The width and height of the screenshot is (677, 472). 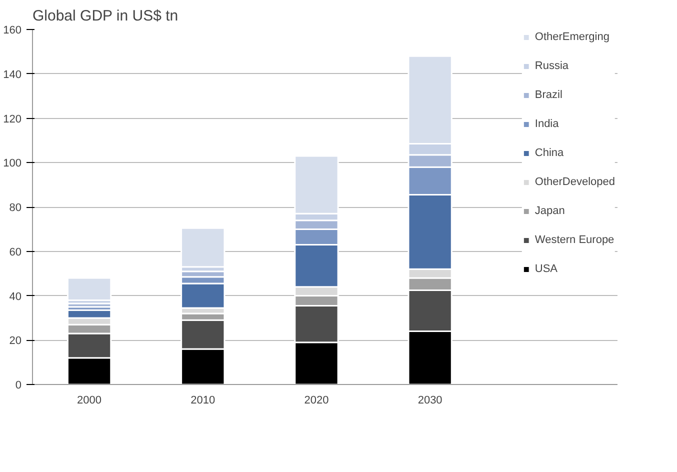 What do you see at coordinates (430, 400) in the screenshot?
I see `x-tick-label: 2030` at bounding box center [430, 400].